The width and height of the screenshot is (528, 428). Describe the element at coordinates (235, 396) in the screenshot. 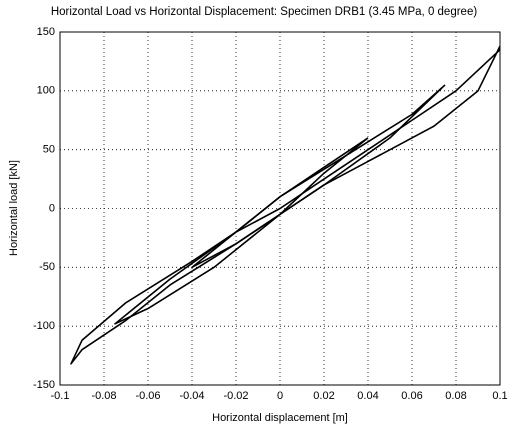

I see `x-tick-label: -0.02` at that location.